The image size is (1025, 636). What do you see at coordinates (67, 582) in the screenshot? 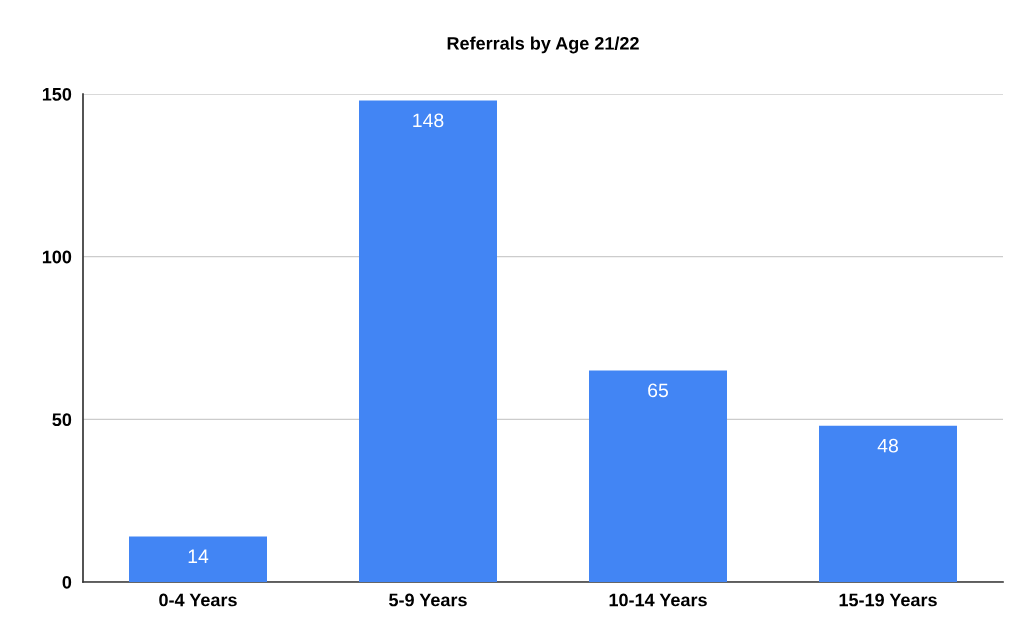
I see `y-tick-label: 0` at bounding box center [67, 582].